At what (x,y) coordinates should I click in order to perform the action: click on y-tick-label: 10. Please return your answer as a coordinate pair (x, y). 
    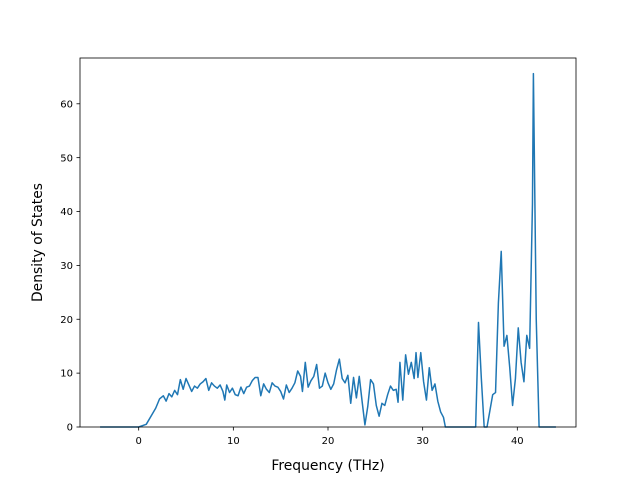
    Looking at the image, I should click on (66, 374).